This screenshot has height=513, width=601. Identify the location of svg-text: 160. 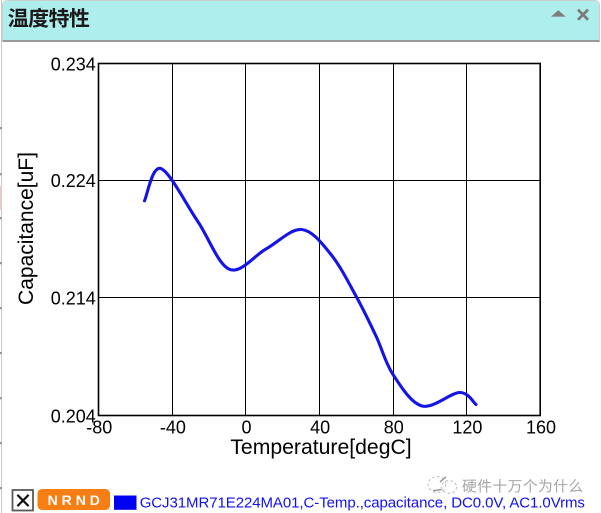
(541, 428).